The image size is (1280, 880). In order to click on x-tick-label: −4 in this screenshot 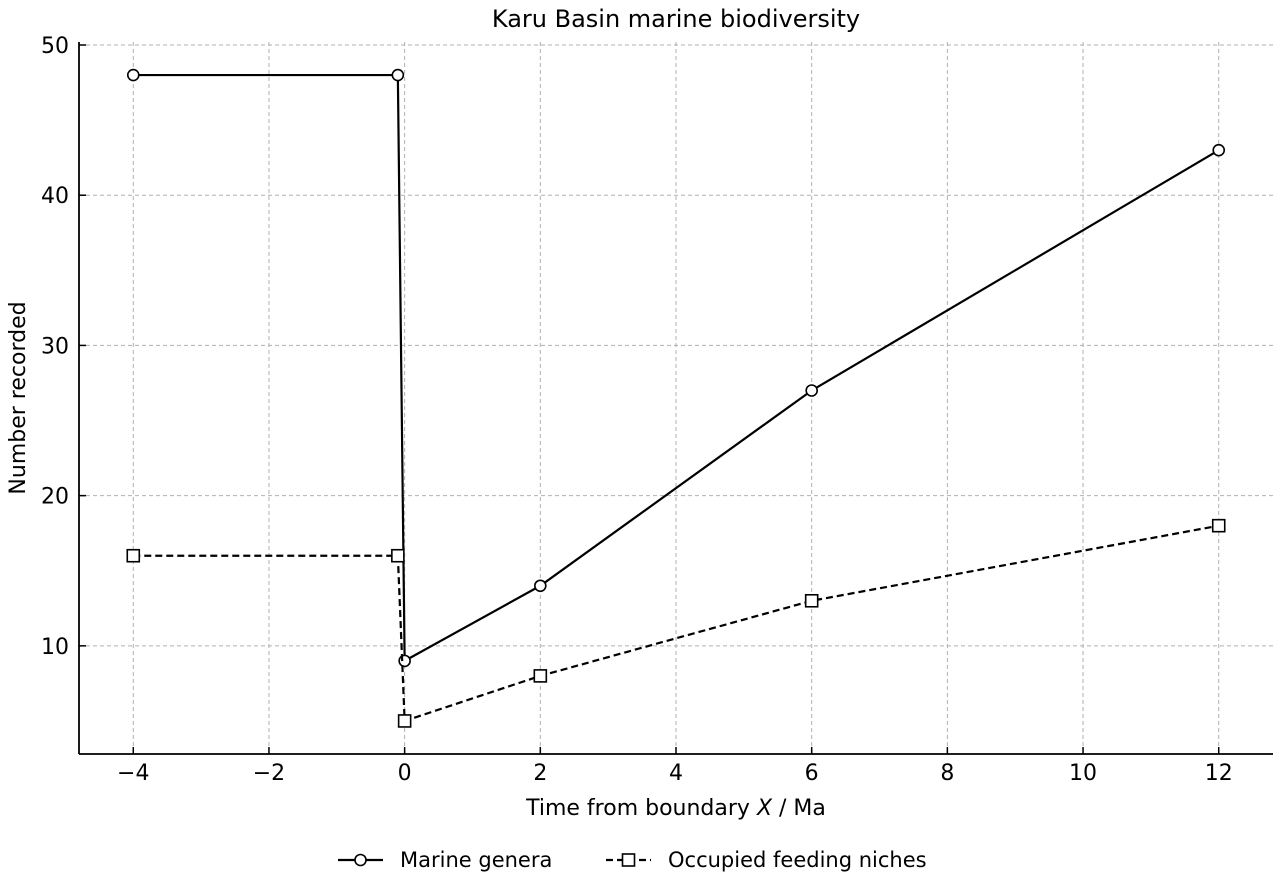, I will do `click(133, 773)`.